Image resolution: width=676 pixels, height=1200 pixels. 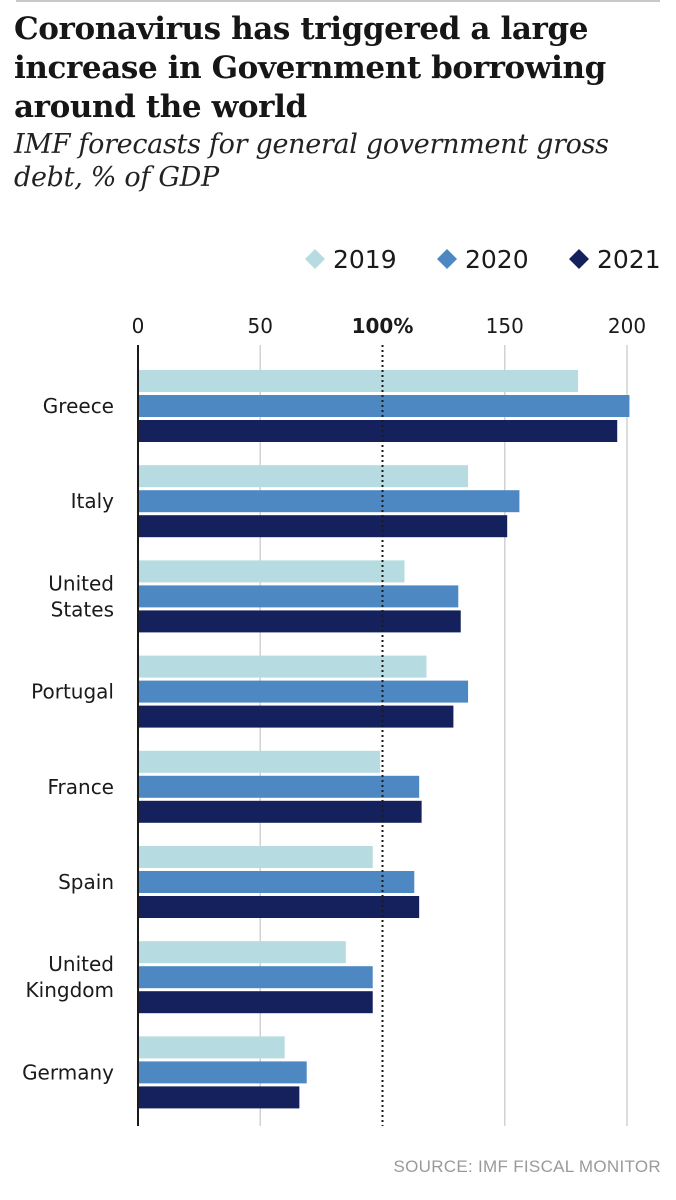 What do you see at coordinates (447, 259) in the screenshot?
I see `legend-marker-2020` at bounding box center [447, 259].